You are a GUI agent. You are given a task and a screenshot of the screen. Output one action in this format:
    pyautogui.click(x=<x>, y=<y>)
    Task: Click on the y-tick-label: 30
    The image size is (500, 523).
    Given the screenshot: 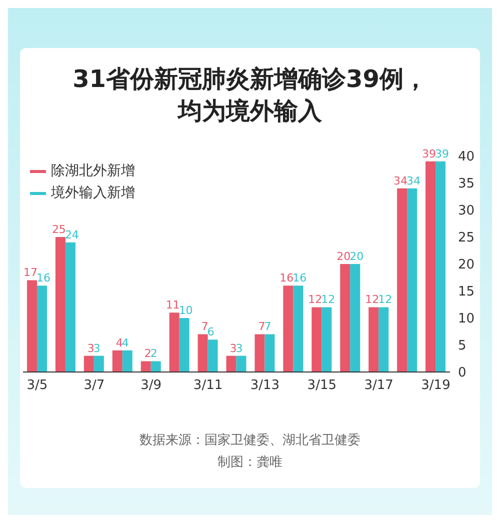 What is the action you would take?
    pyautogui.click(x=466, y=211)
    